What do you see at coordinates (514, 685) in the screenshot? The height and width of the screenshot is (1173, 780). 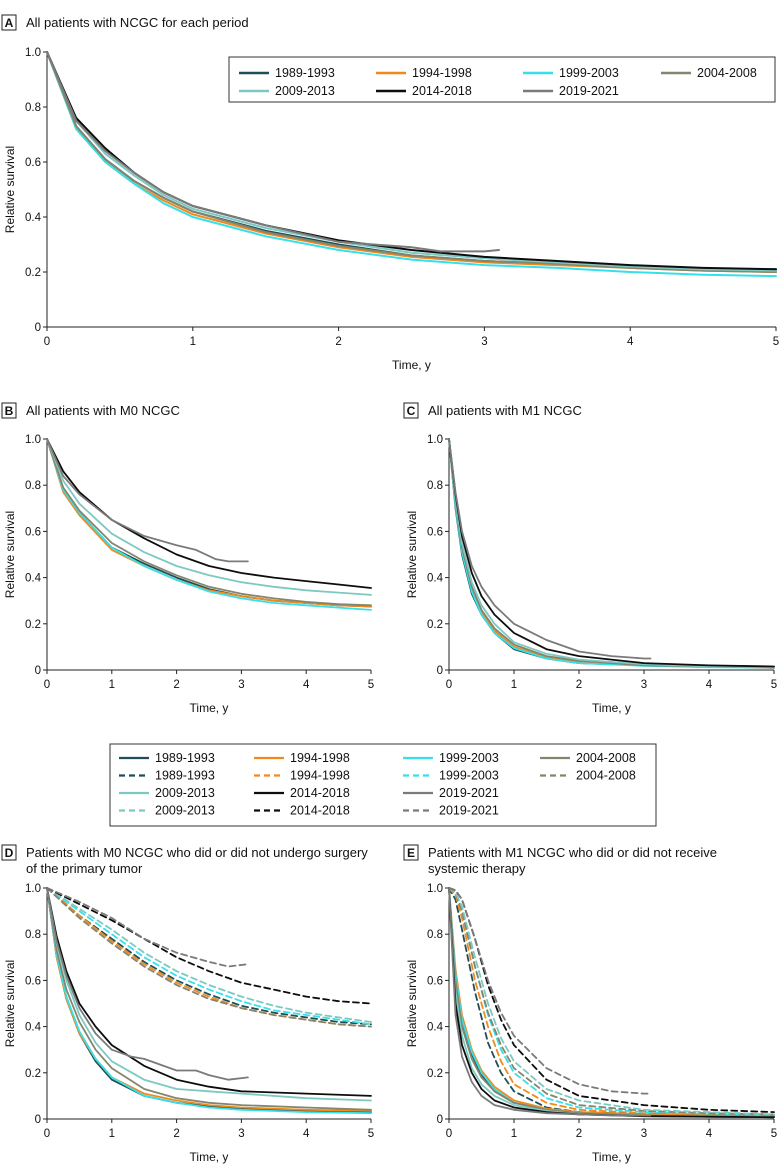 I see `panel-c-x-tick-label: 1` at bounding box center [514, 685].